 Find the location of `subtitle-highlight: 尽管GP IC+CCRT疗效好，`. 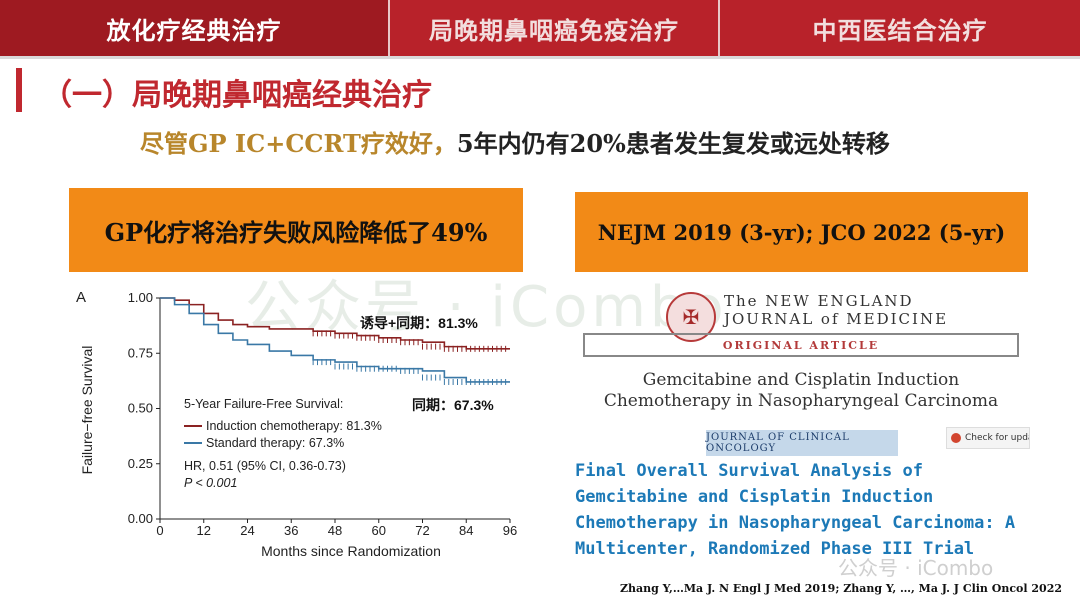

subtitle-highlight: 尽管GP IC+CCRT疗效好， is located at coordinates (298, 143).